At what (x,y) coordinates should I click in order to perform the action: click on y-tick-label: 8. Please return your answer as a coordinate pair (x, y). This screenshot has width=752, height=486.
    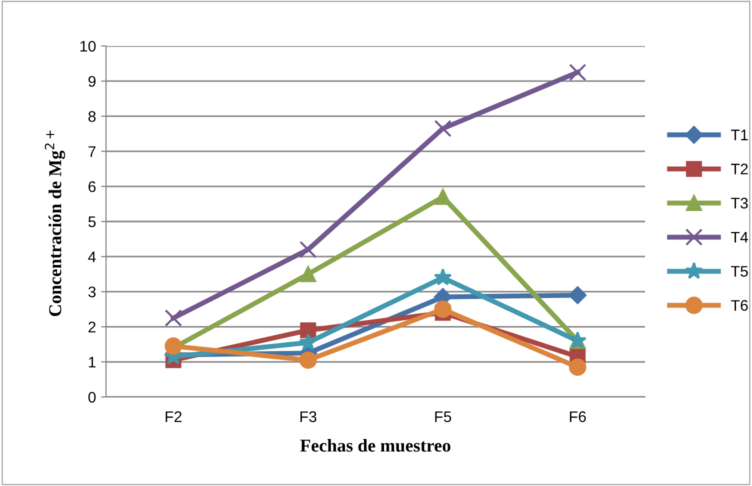
    Looking at the image, I should click on (92, 116).